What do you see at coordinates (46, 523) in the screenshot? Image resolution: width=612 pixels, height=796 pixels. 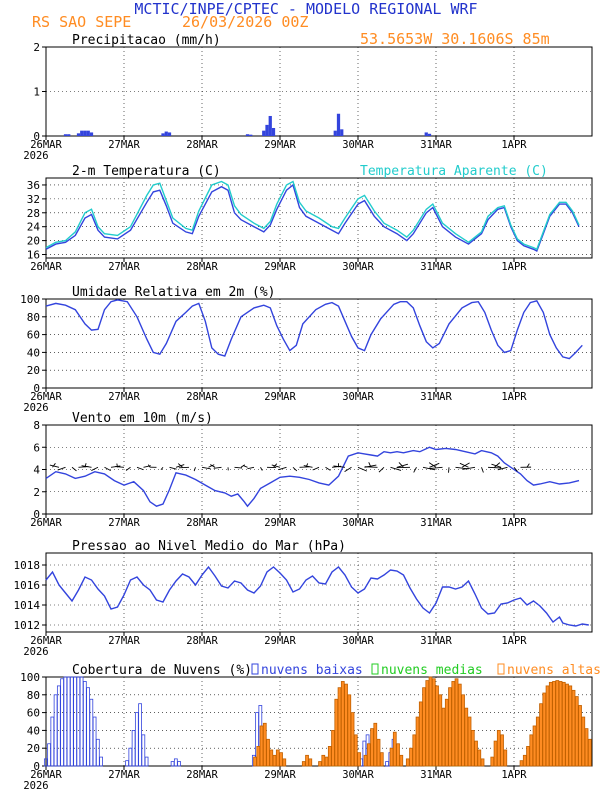 I see `wind-xtick-label: 26MAR` at bounding box center [46, 523].